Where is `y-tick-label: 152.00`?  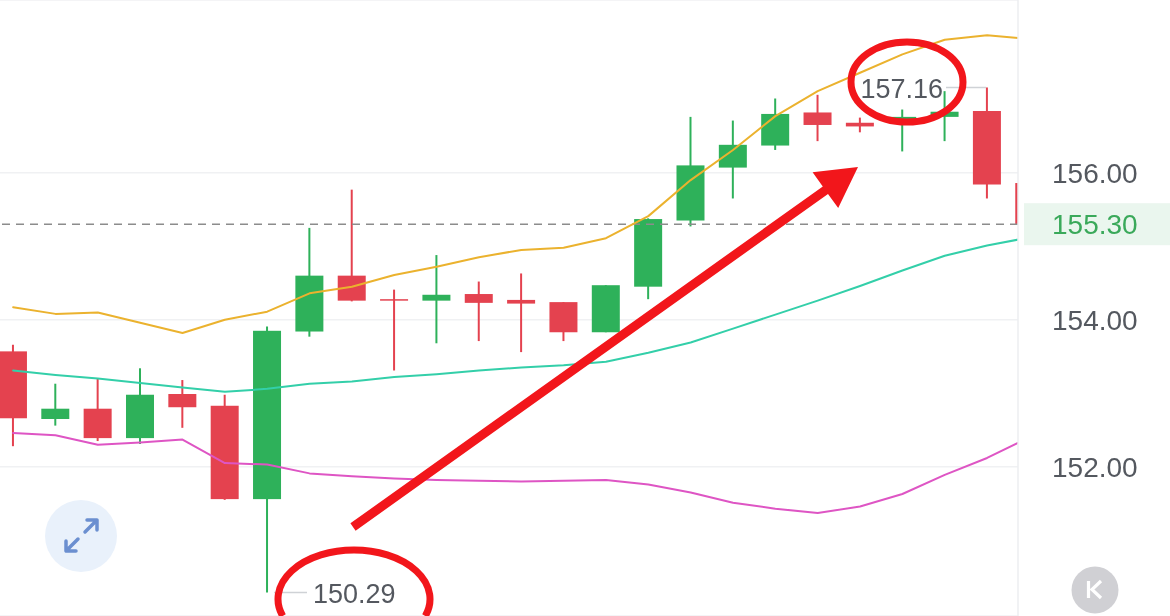 y-tick-label: 152.00 is located at coordinates (1095, 467).